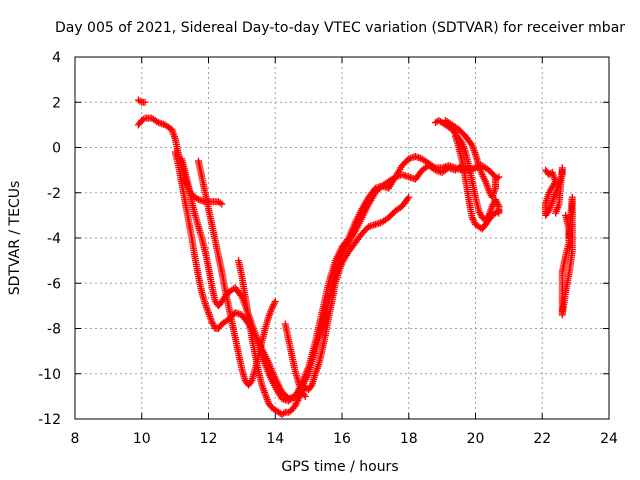 The image size is (640, 480). What do you see at coordinates (56, 149) in the screenshot?
I see `y-tick-label: 0` at bounding box center [56, 149].